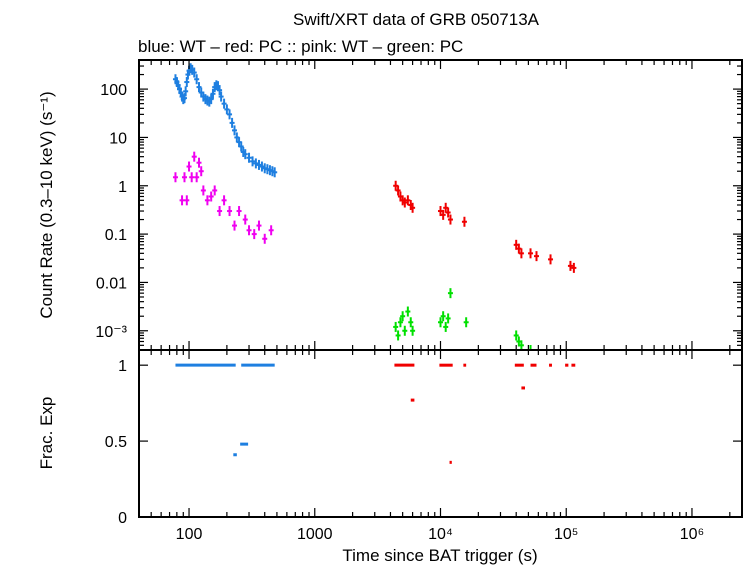 This screenshot has height=568, width=746. Describe the element at coordinates (113, 90) in the screenshot. I see `y-tick-label: 100` at that location.